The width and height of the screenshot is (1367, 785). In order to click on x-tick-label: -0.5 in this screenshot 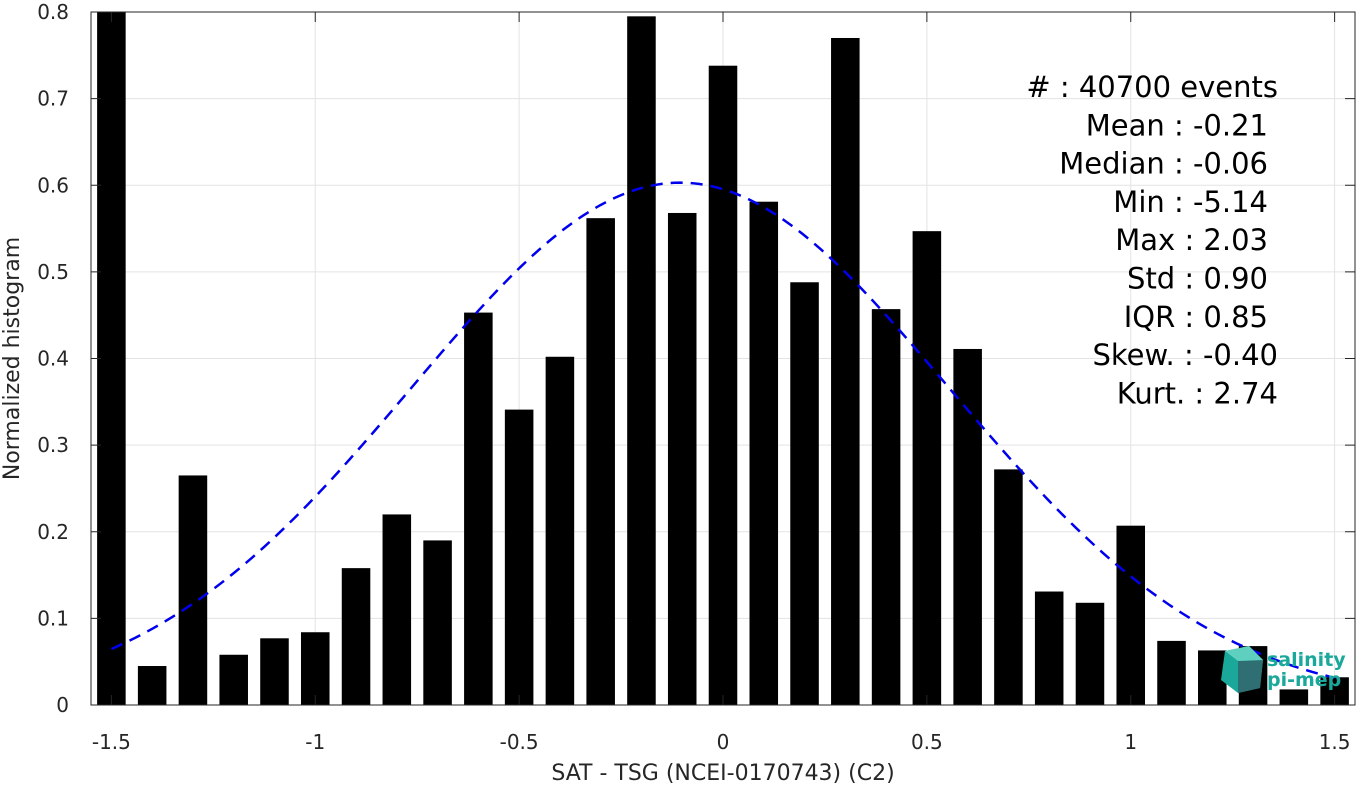, I will do `click(519, 742)`.